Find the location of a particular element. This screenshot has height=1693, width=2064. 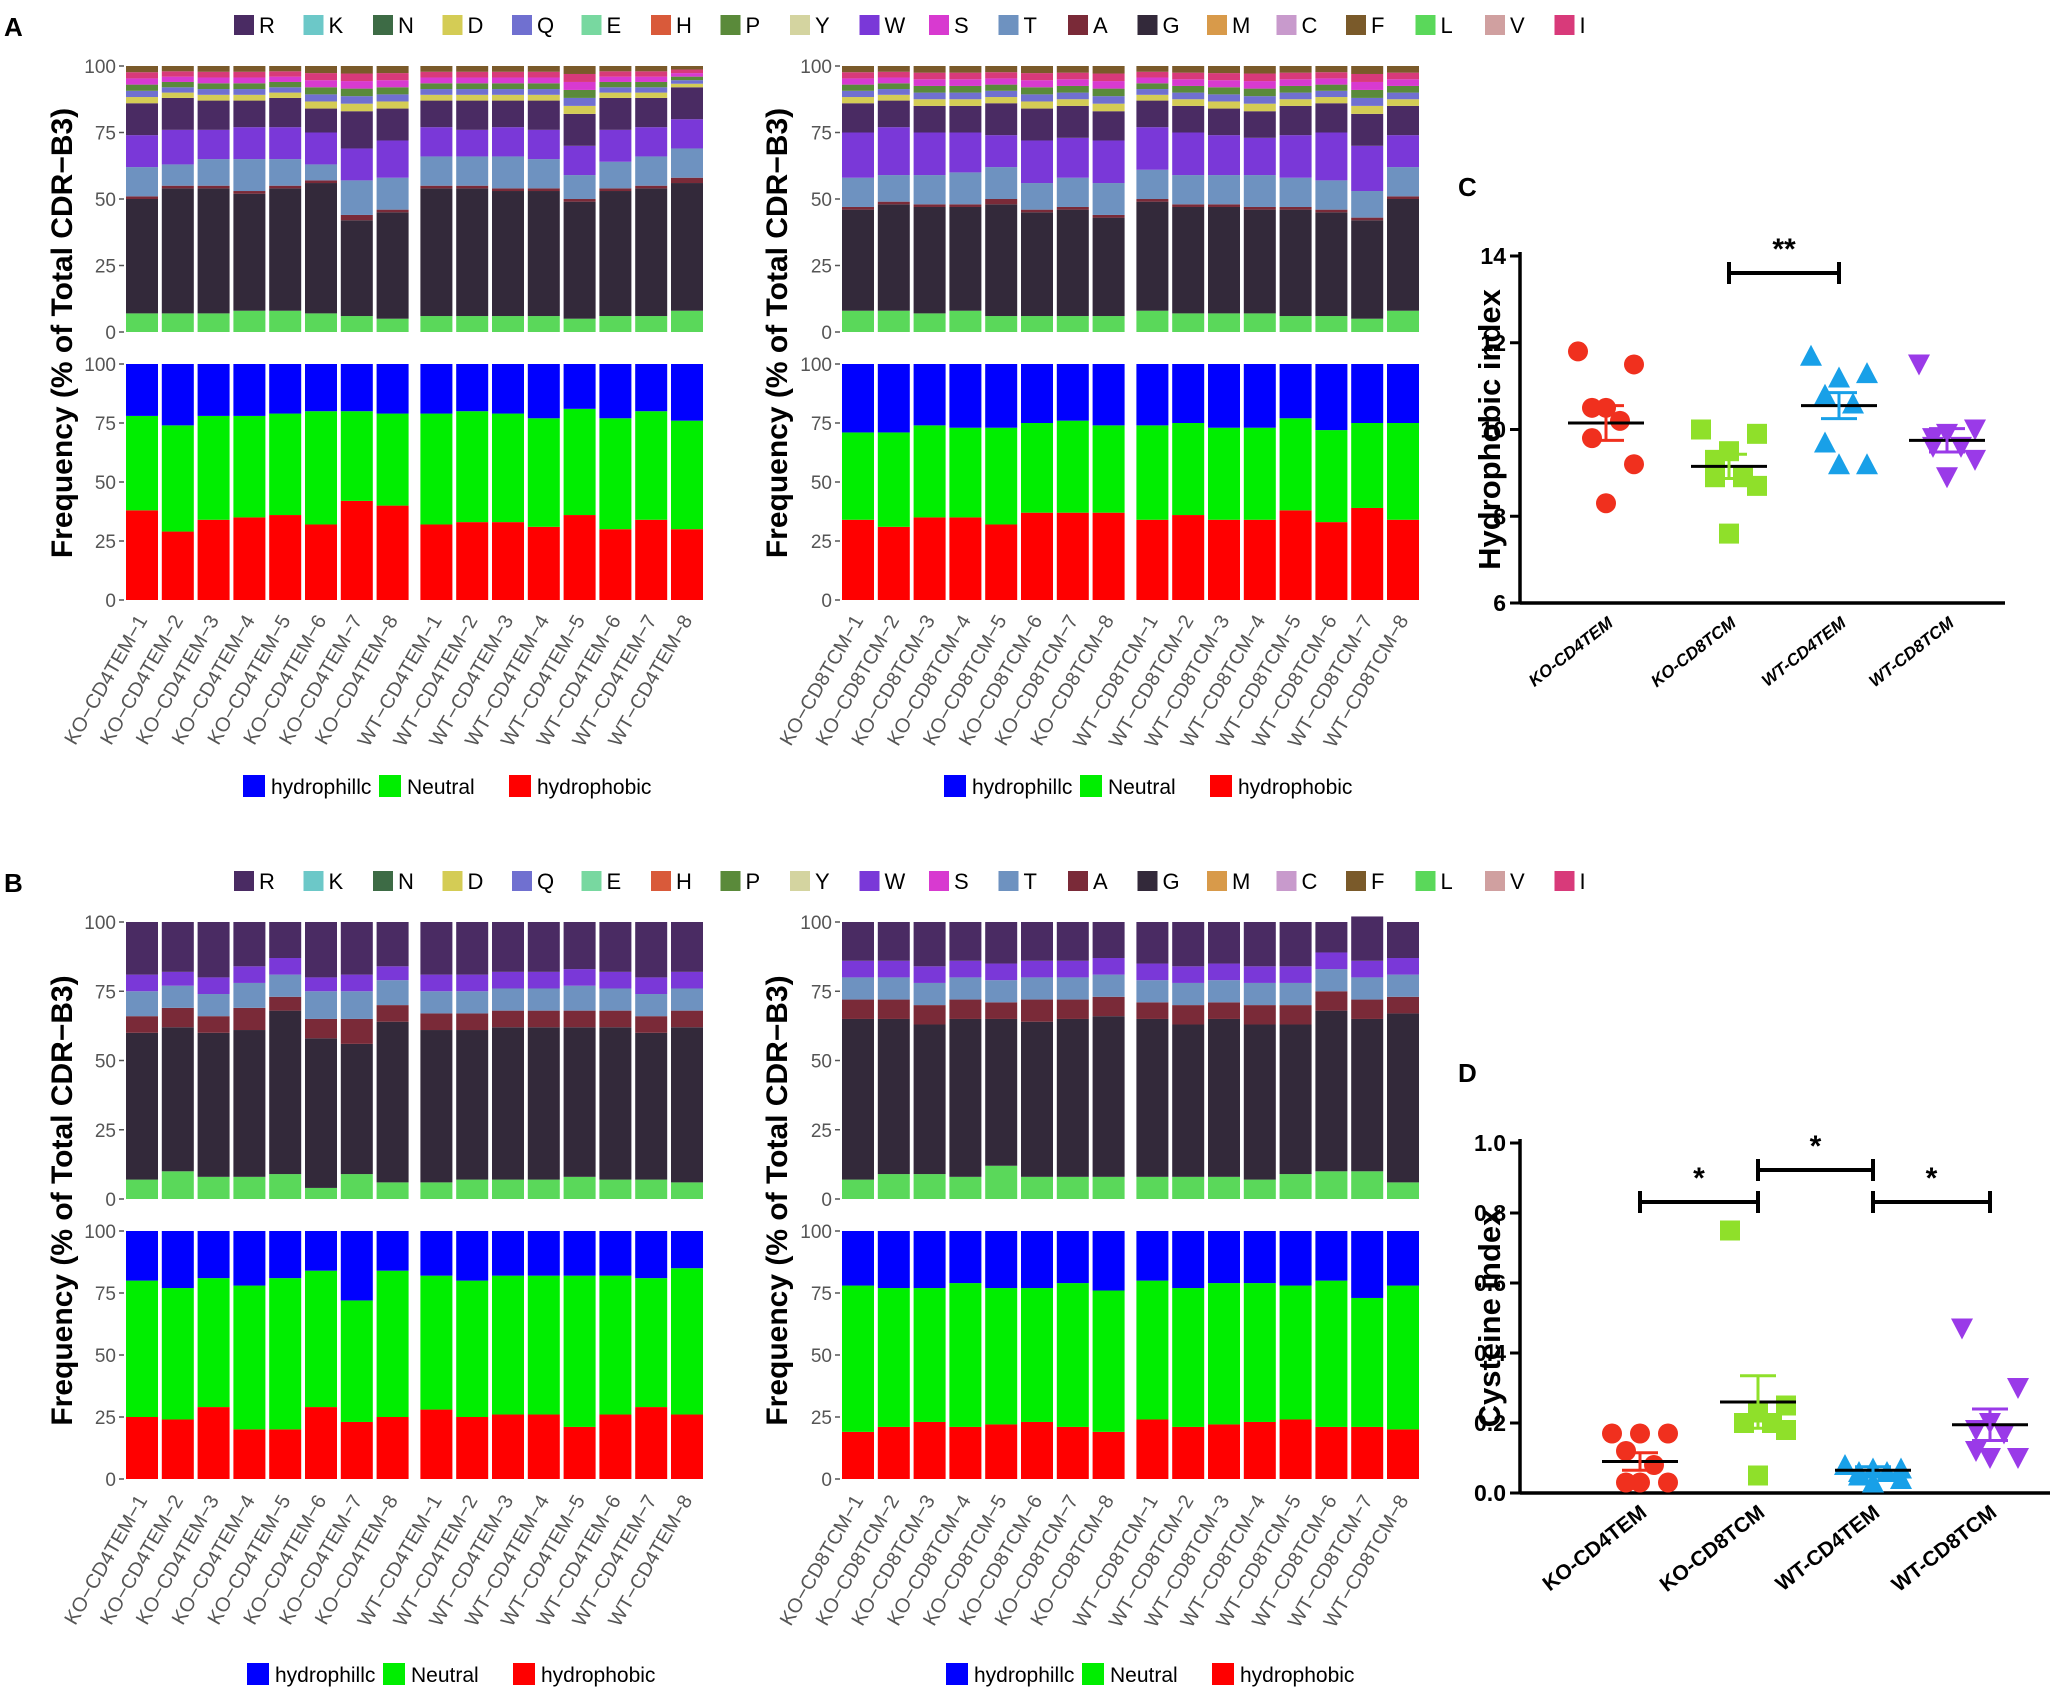

legend-b-swatch-P is located at coordinates (730, 881).